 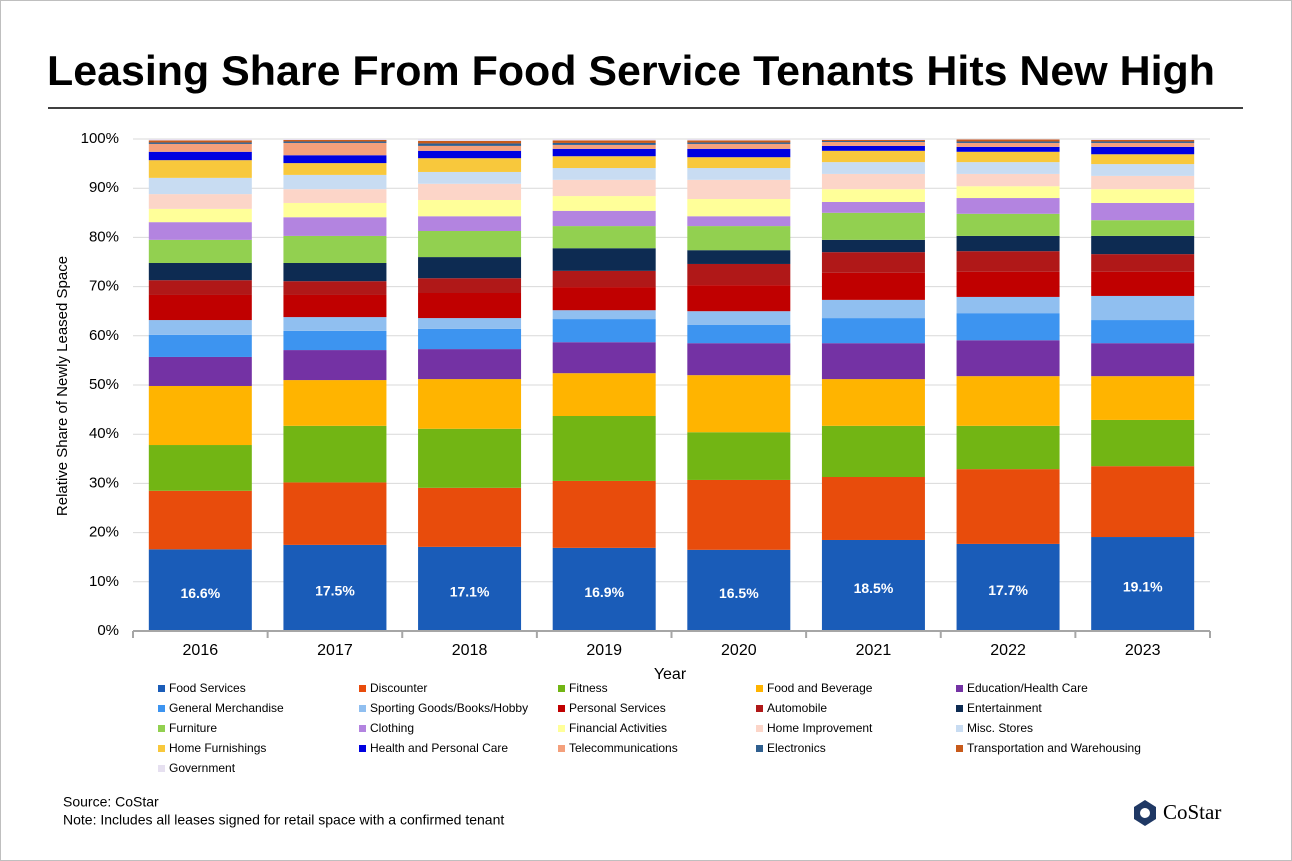 I want to click on legend-label: Food and Beverage, so click(x=820, y=688).